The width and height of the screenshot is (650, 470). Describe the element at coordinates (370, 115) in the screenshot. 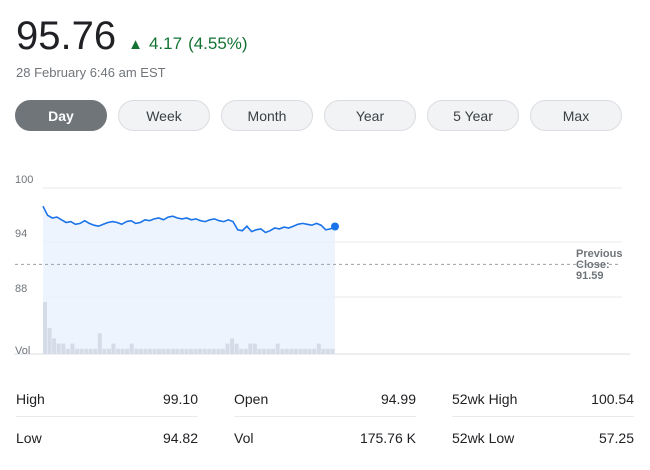

I see `tab-year: Year` at that location.